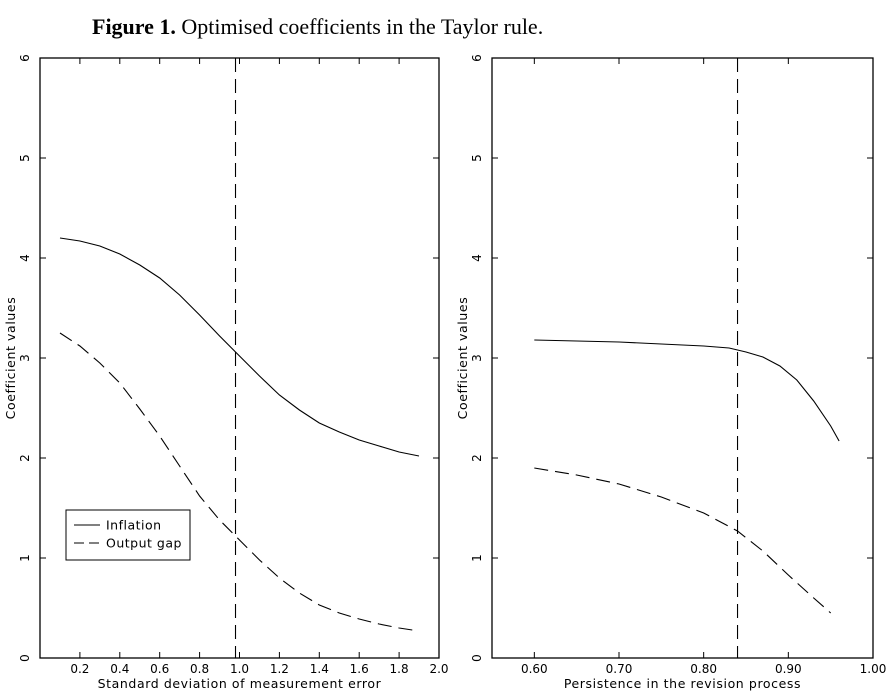 This screenshot has height=695, width=890. Describe the element at coordinates (240, 683) in the screenshot. I see `x-axis-label: Standard deviation of measurement error` at that location.